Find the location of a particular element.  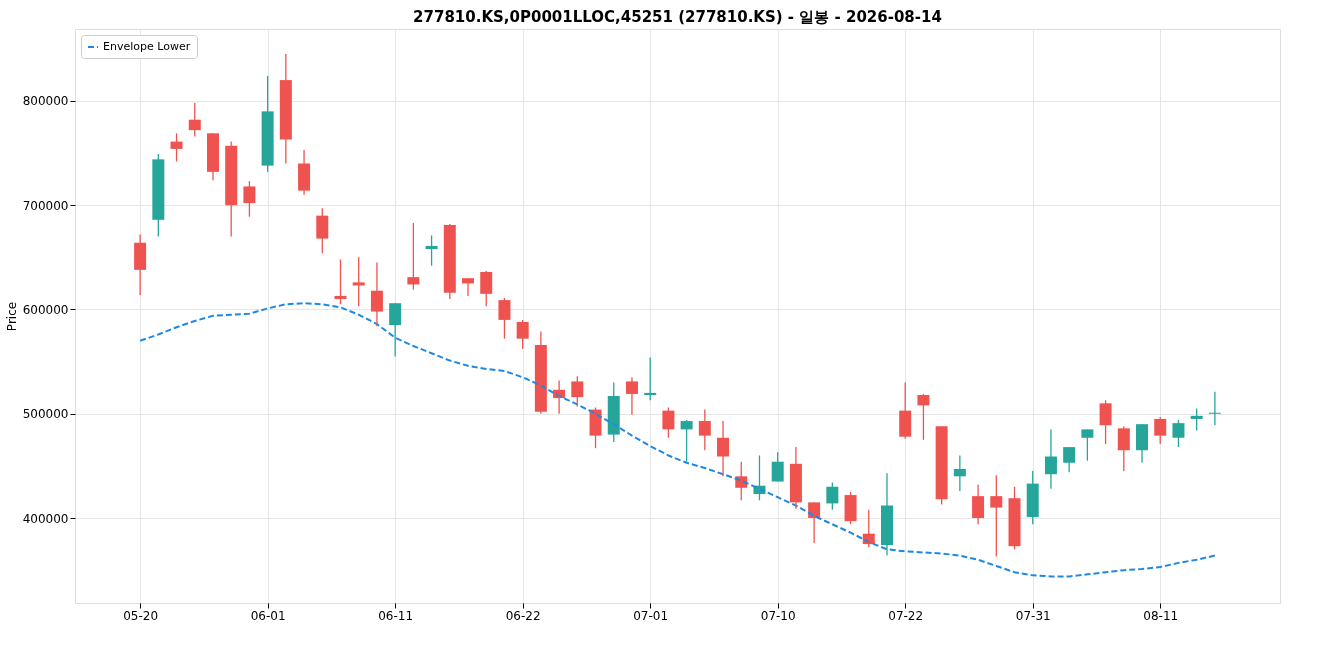

x-tick-label: 05-20 is located at coordinates (141, 615).